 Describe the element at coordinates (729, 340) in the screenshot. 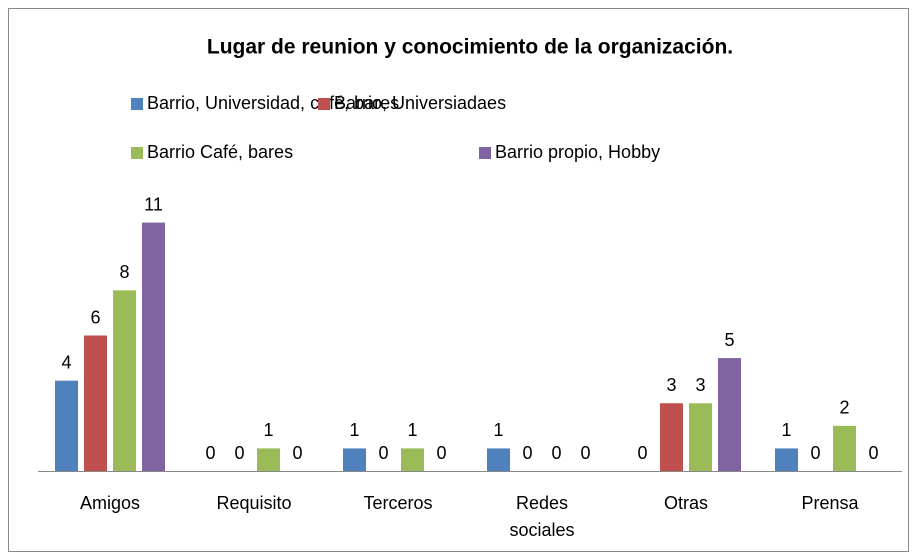

I see `value-label: 5` at that location.